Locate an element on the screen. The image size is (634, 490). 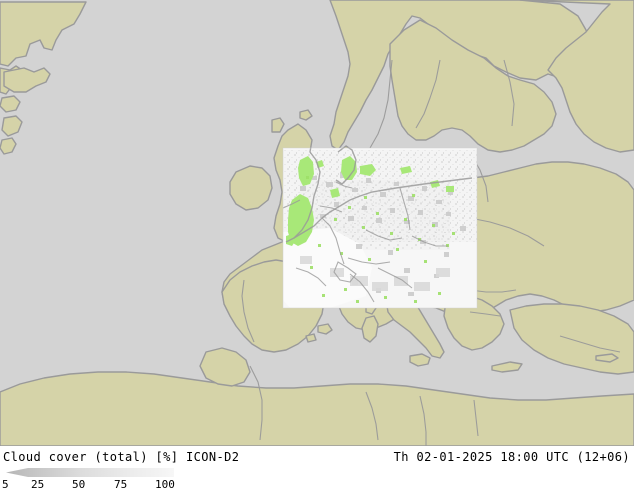
land-sicily is located at coordinates (420, 360).